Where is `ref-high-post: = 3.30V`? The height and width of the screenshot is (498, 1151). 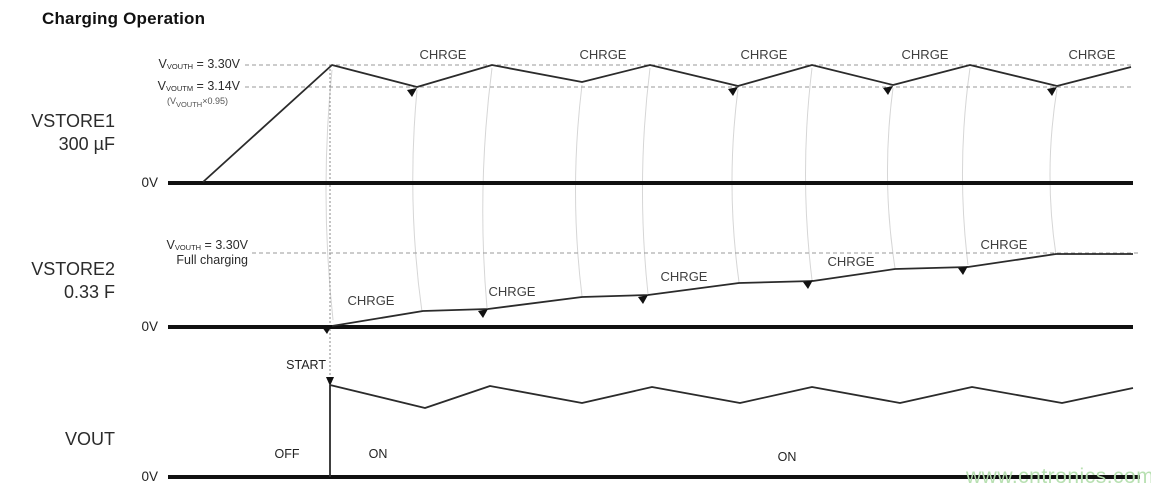 ref-high-post: = 3.30V is located at coordinates (216, 64).